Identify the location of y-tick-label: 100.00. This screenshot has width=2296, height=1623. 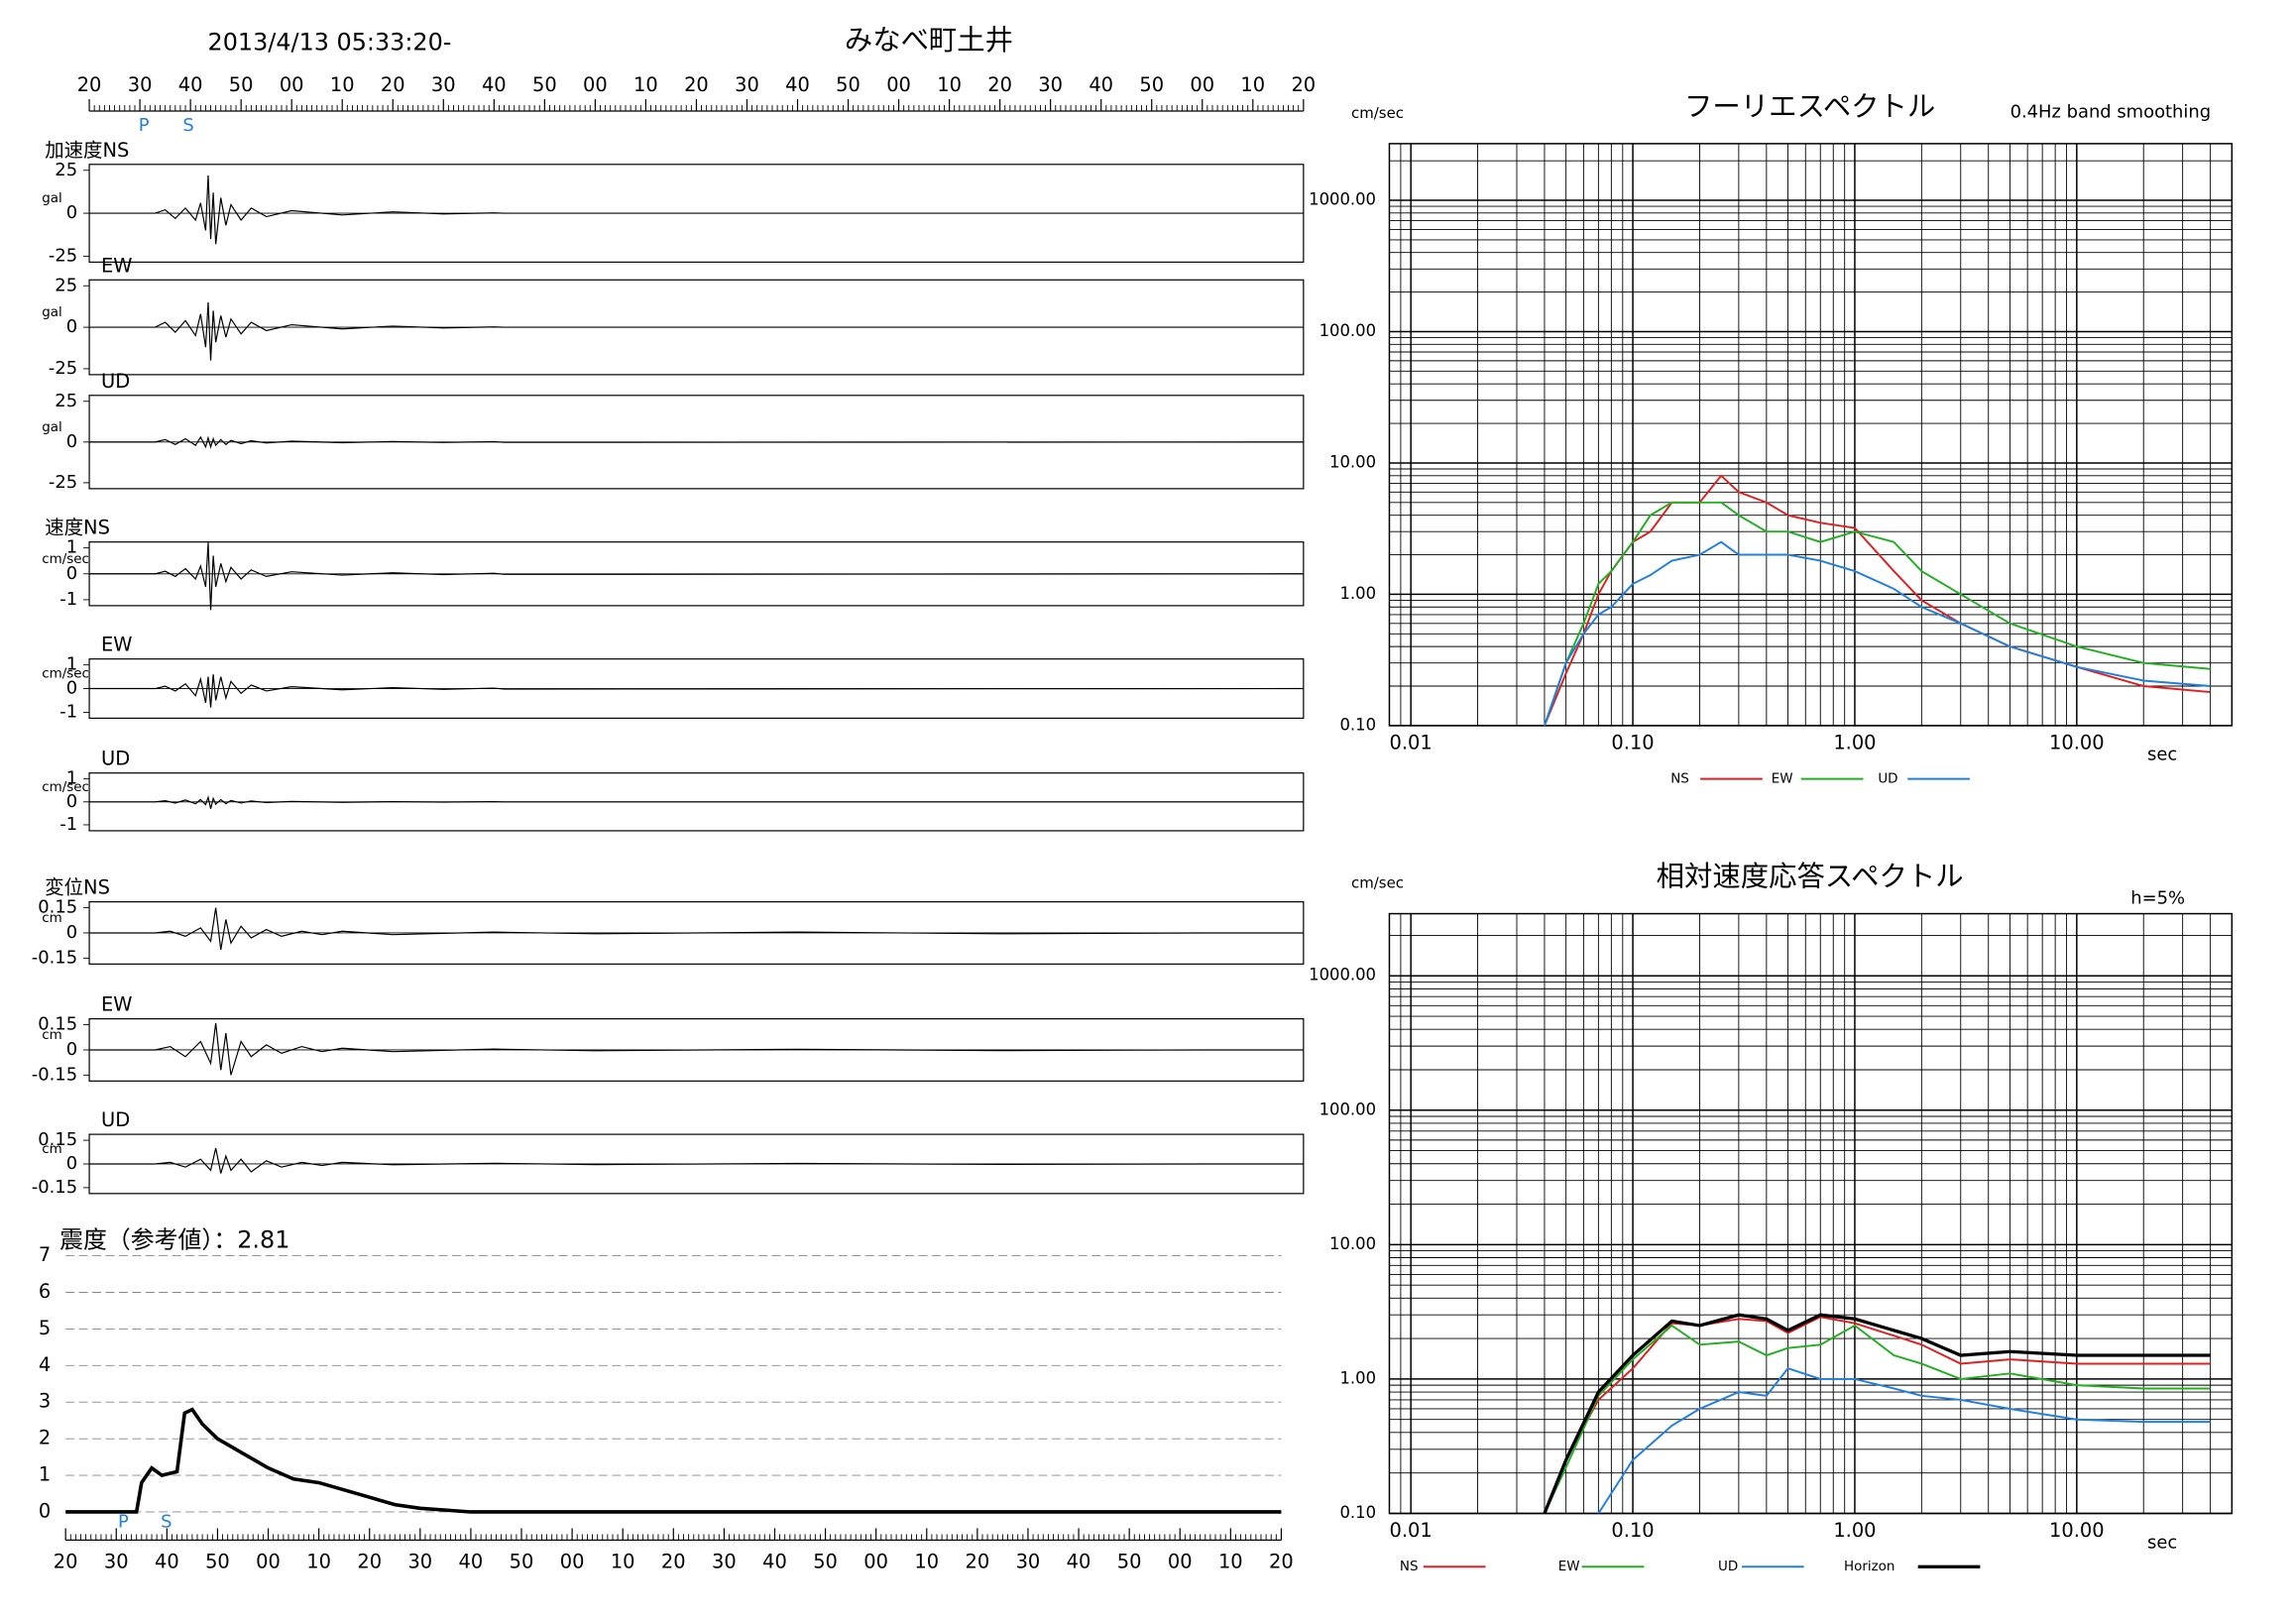
(1348, 1109).